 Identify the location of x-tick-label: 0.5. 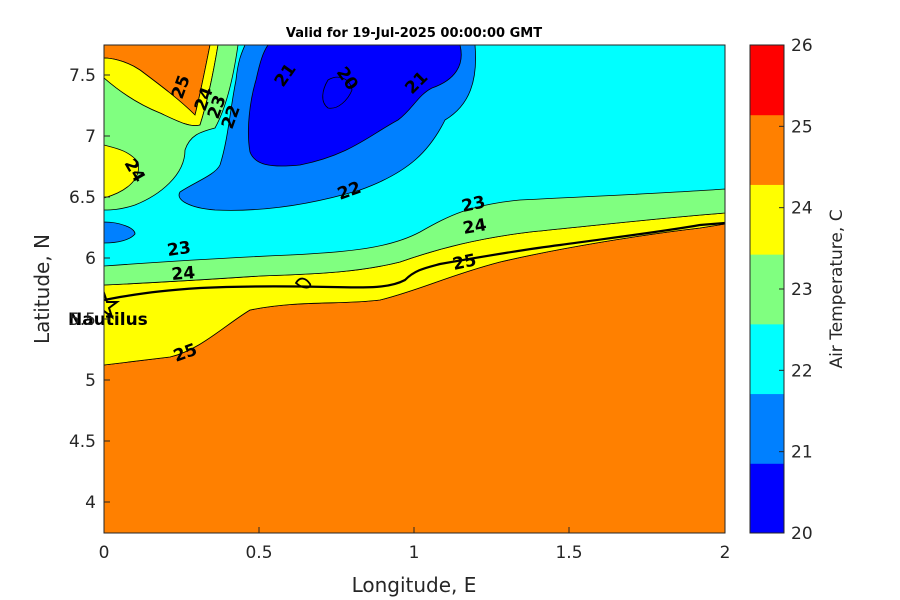
(258, 553).